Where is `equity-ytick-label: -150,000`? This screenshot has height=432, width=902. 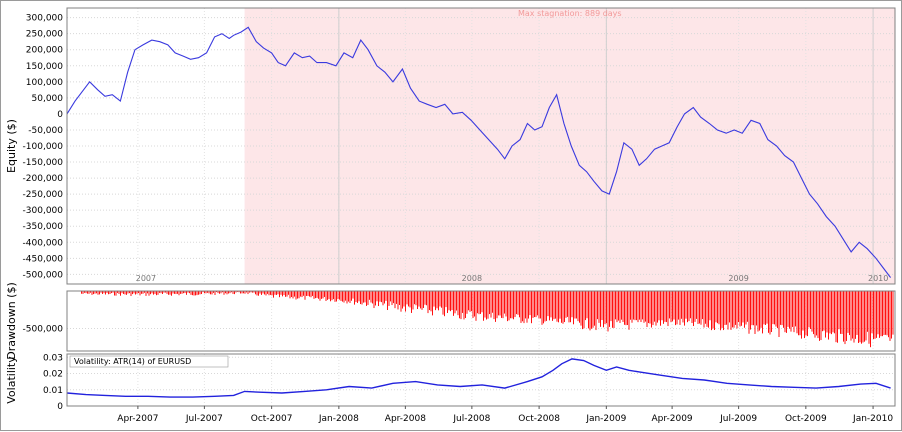
equity-ytick-label: -150,000 is located at coordinates (43, 163).